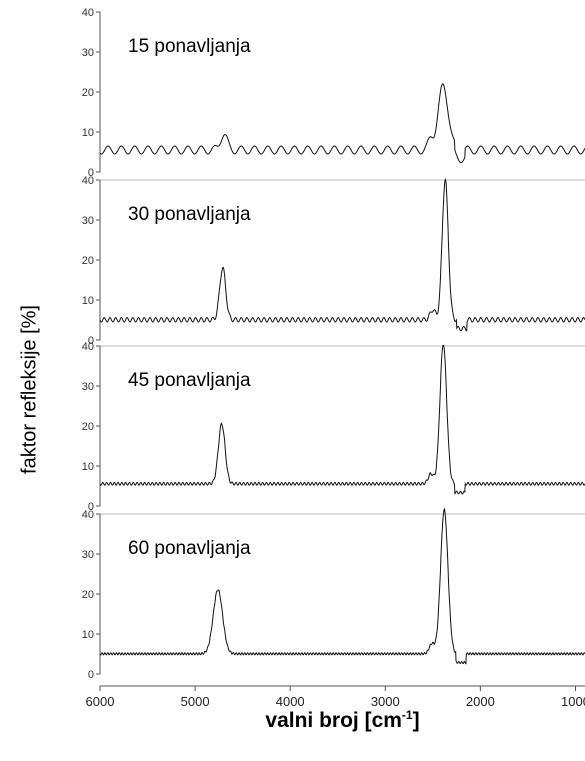 The height and width of the screenshot is (761, 585). Describe the element at coordinates (189, 214) in the screenshot. I see `panel-title: 30 ponavljanja` at that location.